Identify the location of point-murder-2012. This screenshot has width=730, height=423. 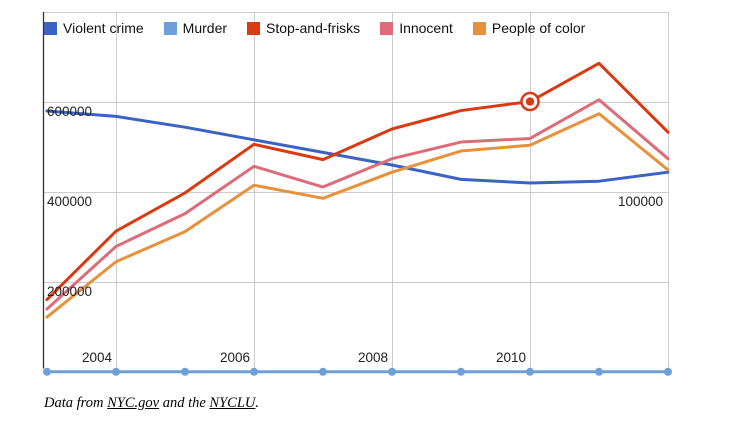
(668, 371).